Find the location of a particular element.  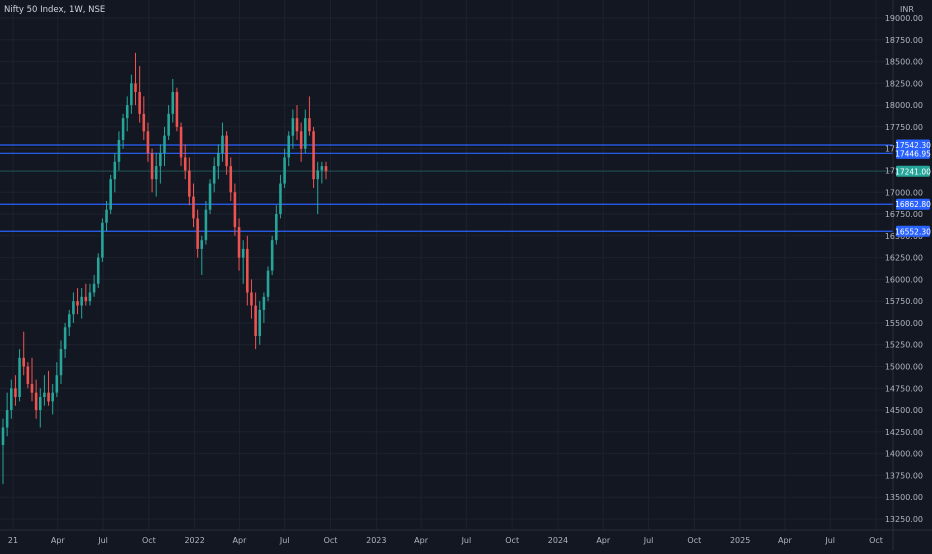

last-price-label-text: 17241.00 is located at coordinates (913, 171).